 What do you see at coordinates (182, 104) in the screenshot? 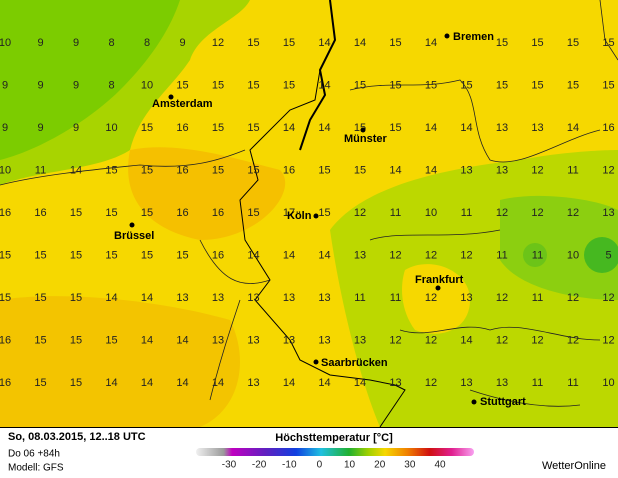
I see `city-label: Amsterdam` at bounding box center [182, 104].